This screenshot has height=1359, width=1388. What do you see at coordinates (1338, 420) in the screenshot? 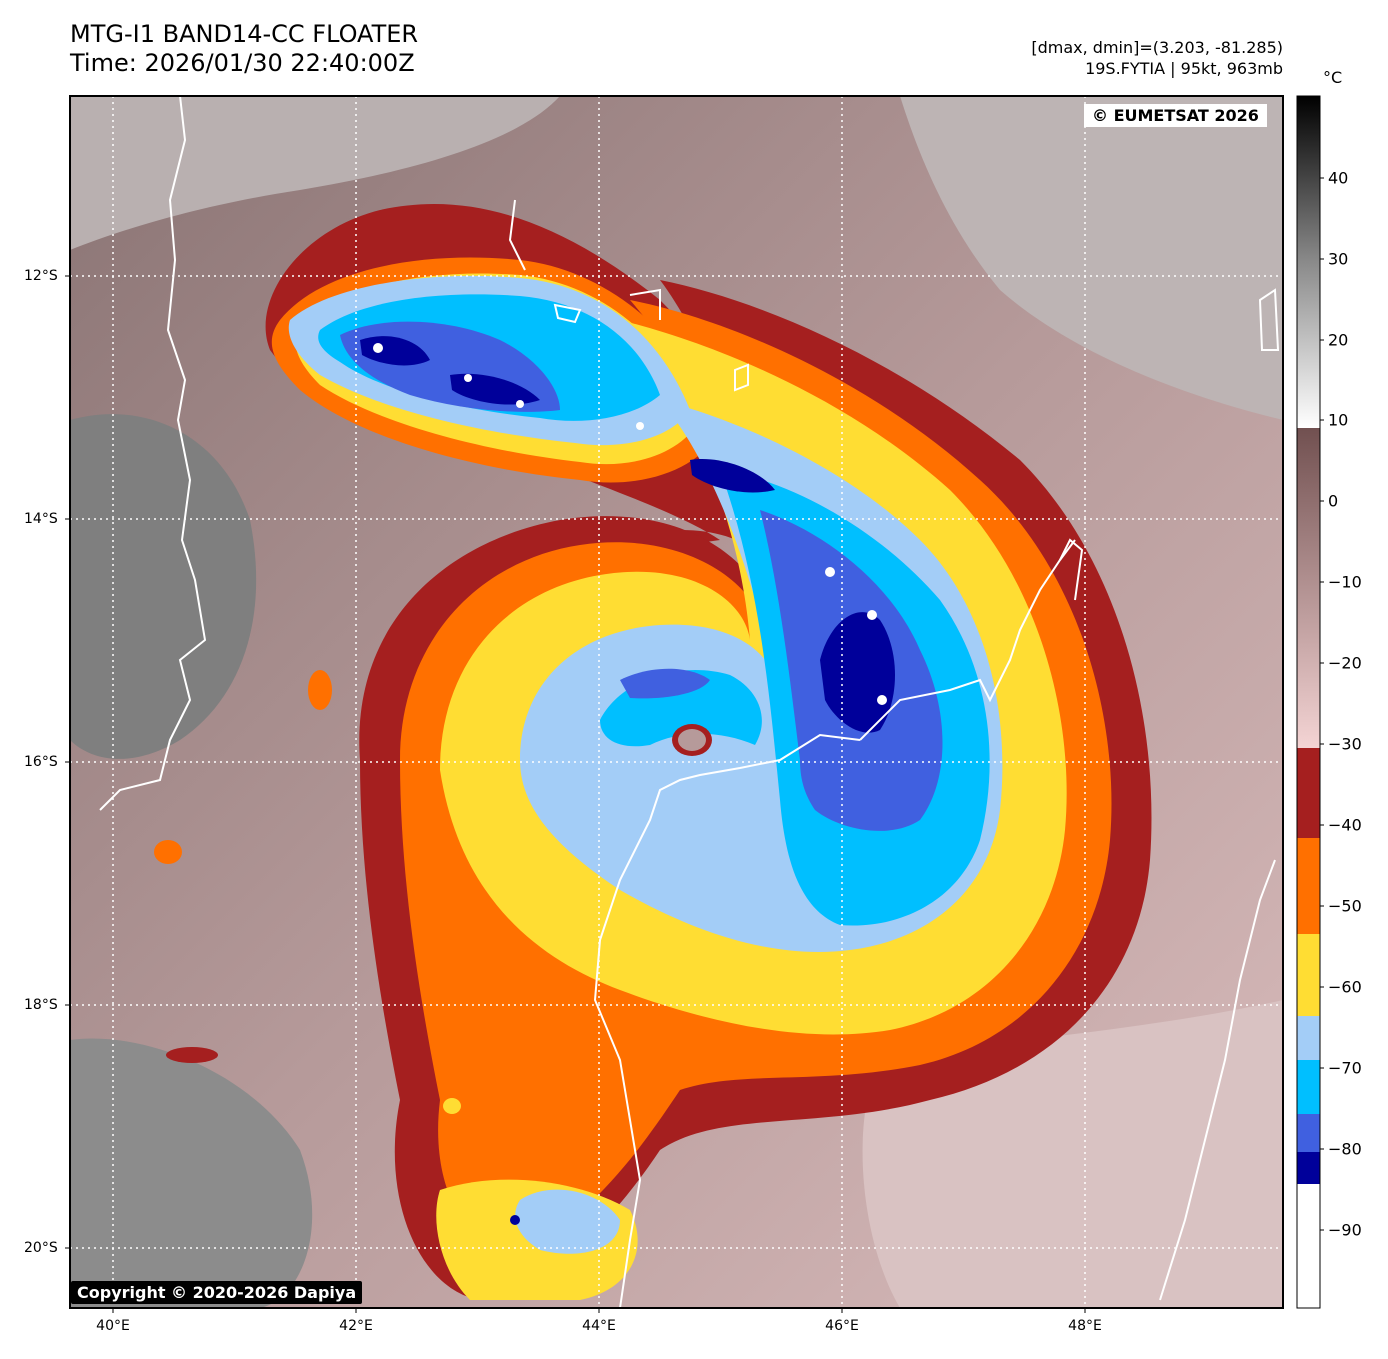
I see `colorbar-label: 10` at bounding box center [1338, 420].